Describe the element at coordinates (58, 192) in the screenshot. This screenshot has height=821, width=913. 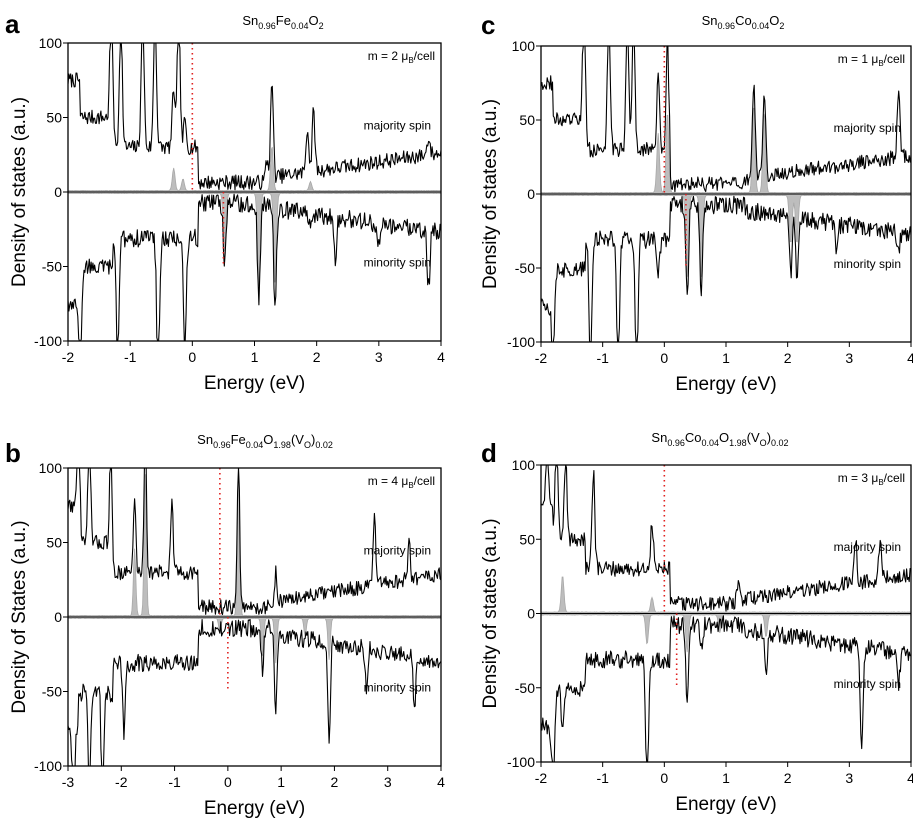
I see `y-tick-label-a: 0` at that location.